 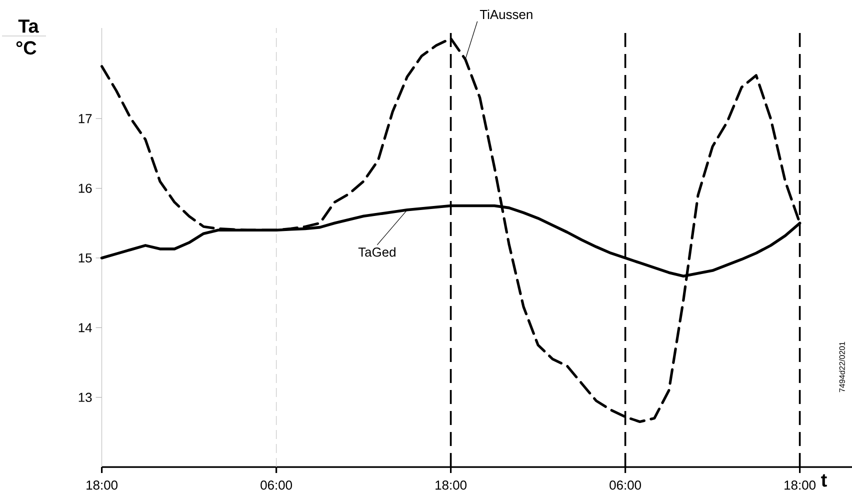 I want to click on x-axis-title: t, so click(x=824, y=480).